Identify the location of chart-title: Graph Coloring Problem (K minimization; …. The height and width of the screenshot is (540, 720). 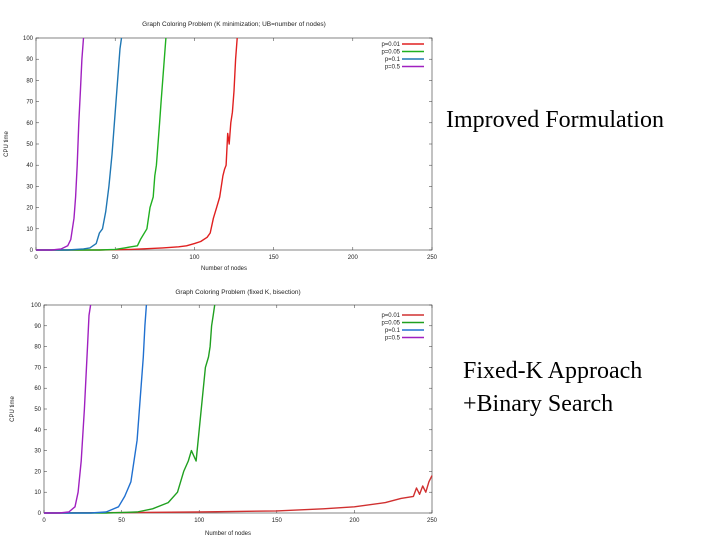
(234, 24).